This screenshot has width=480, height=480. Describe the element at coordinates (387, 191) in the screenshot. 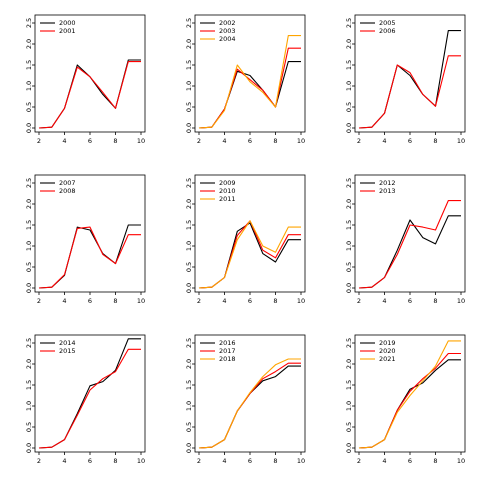

I see `legend-label-2013: 2013` at that location.